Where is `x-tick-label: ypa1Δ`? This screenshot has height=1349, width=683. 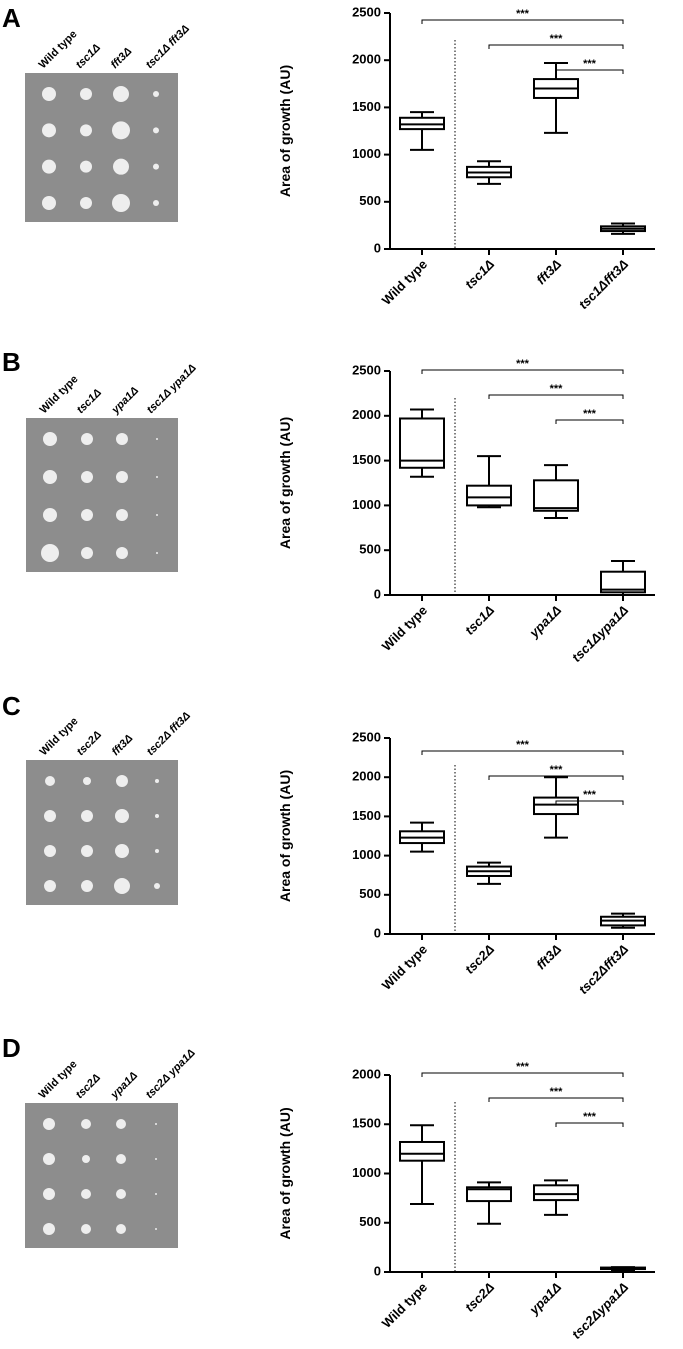 x-tick-label: ypa1Δ is located at coordinates (545, 1298).